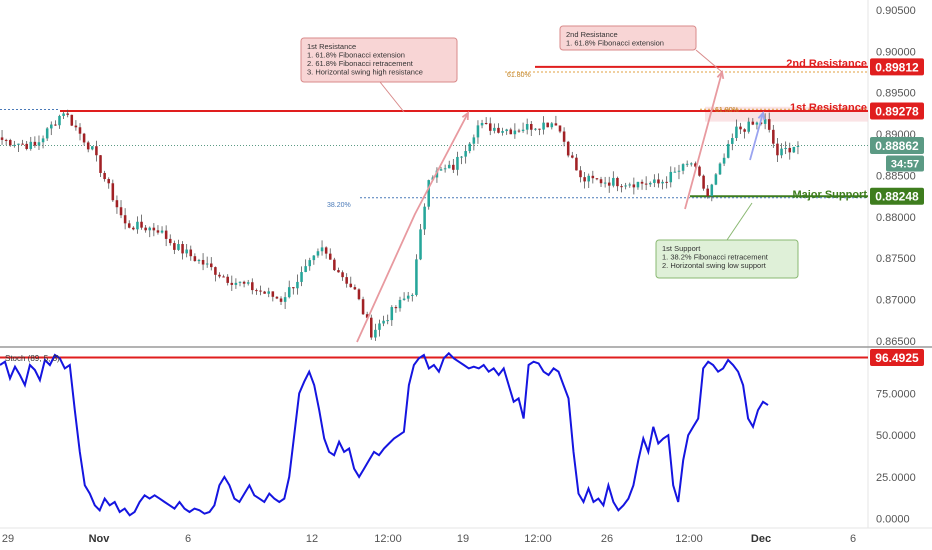 The height and width of the screenshot is (550, 932). I want to click on major-support-tag: 0.88248, so click(897, 197).